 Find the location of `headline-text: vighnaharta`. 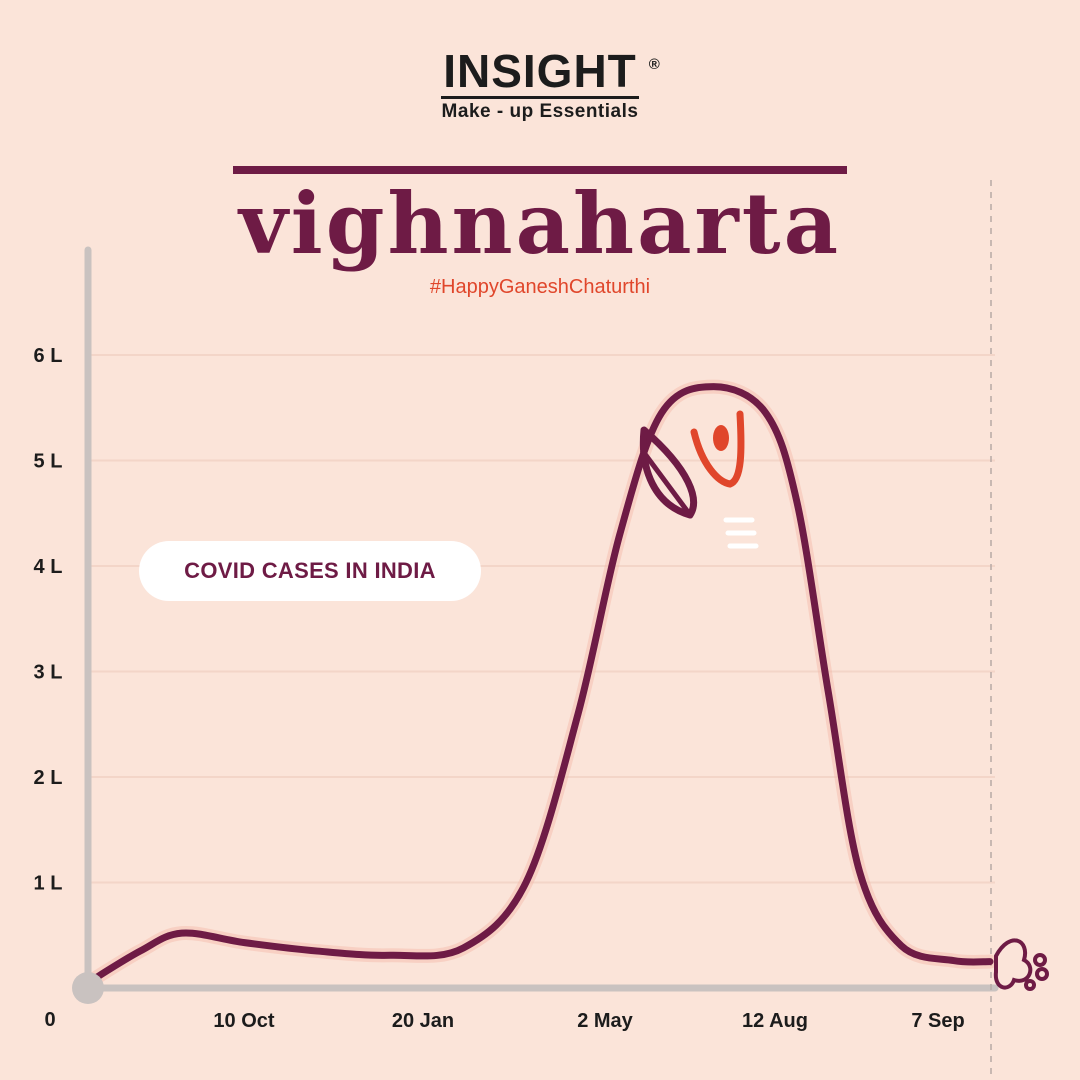

headline-text: vighnaharta is located at coordinates (539, 220).